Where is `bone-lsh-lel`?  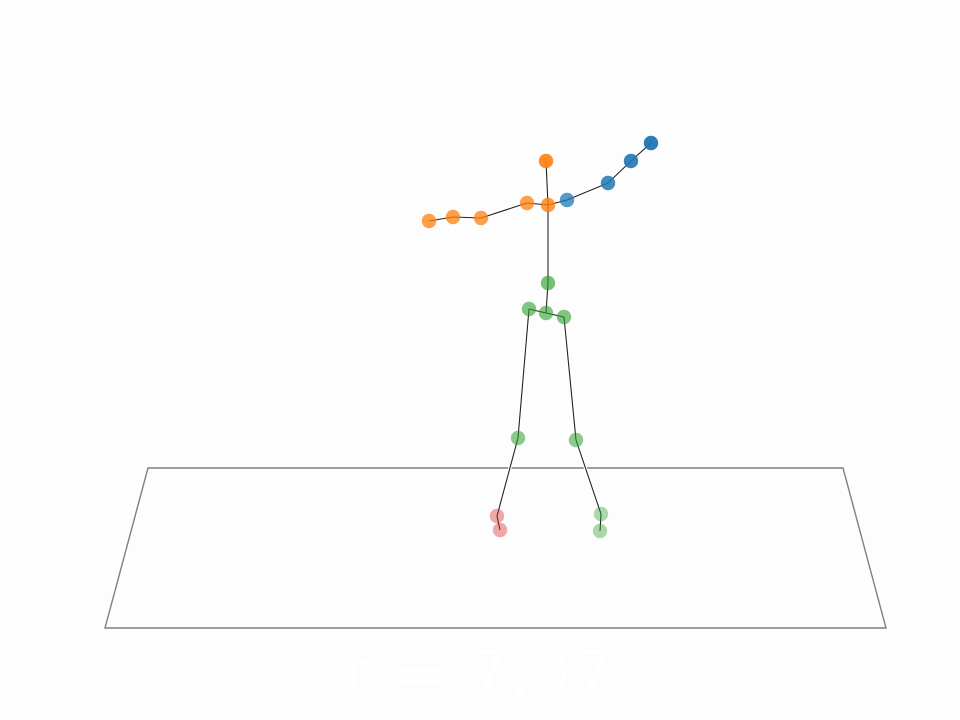 bone-lsh-lel is located at coordinates (504, 210).